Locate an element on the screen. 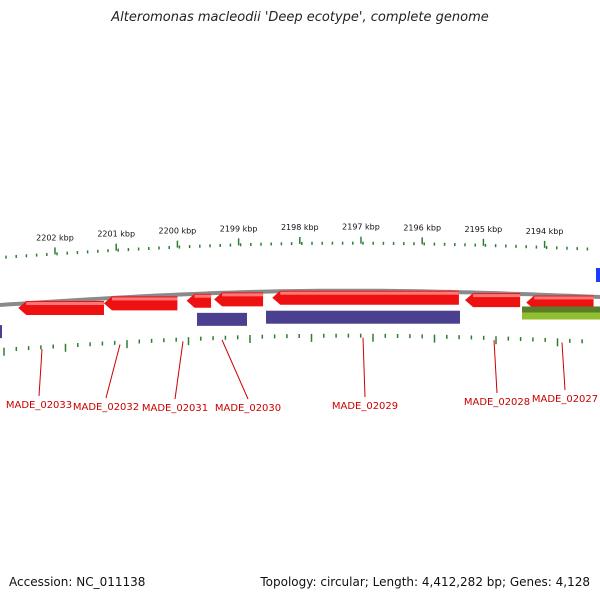  gene-label: MADE_02033 is located at coordinates (39, 405).